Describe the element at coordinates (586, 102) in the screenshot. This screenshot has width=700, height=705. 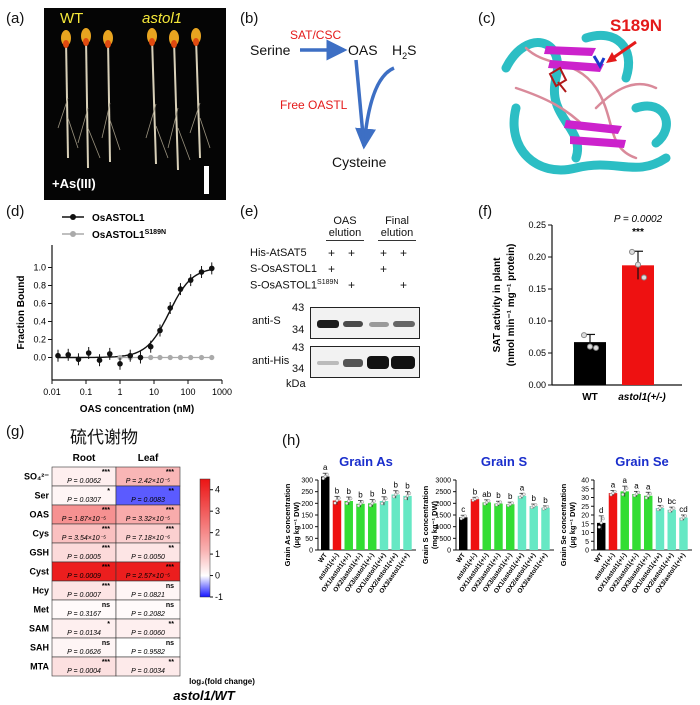
I see `protein-ribbon` at that location.